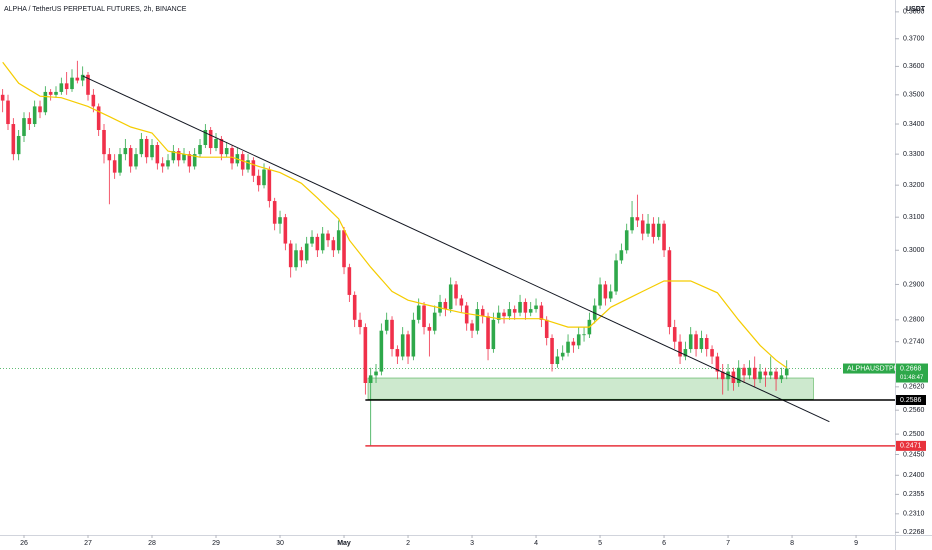  Describe the element at coordinates (914, 217) in the screenshot. I see `y-tick-label: 0.3100` at that location.